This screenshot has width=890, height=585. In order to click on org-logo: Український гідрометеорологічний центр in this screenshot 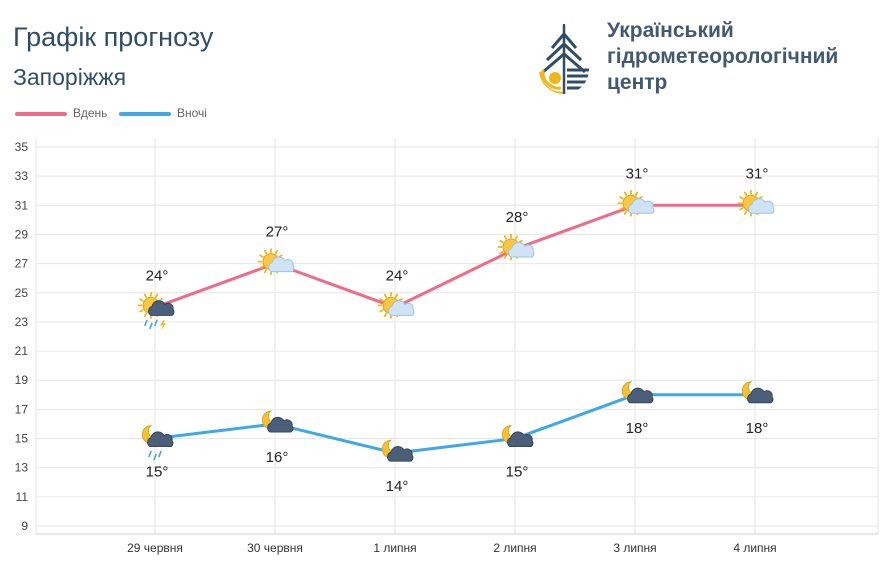, I will do `click(703, 58)`.